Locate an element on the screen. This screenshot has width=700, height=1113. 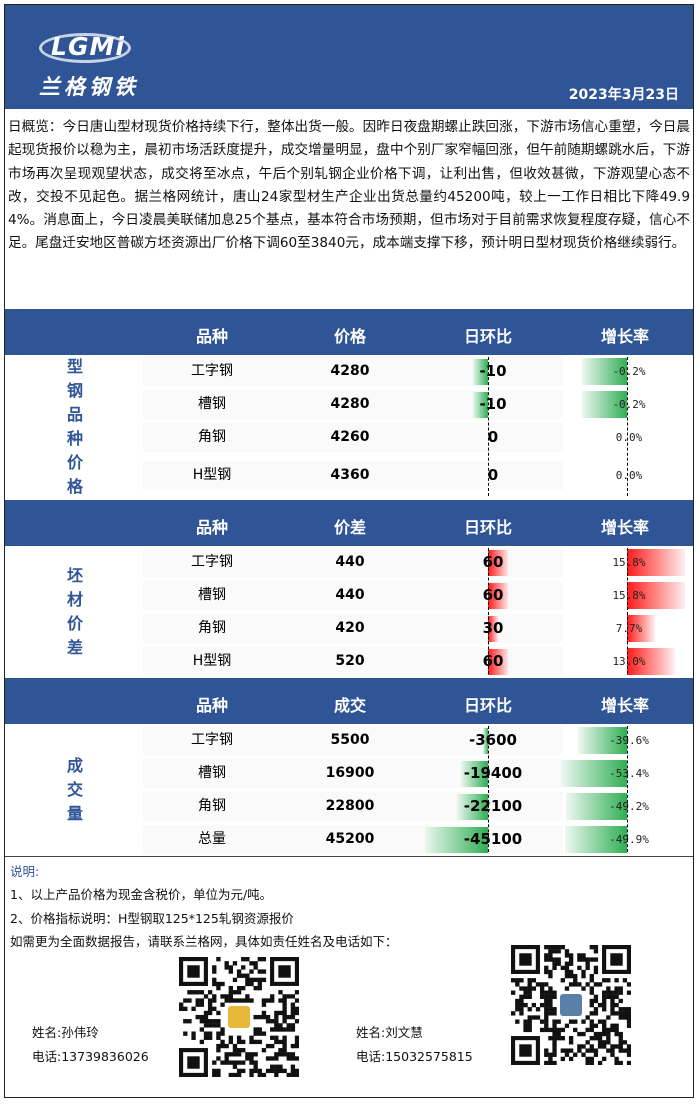
table-row: 工字钢 4280 -10 -0.2% is located at coordinates (349, 371).